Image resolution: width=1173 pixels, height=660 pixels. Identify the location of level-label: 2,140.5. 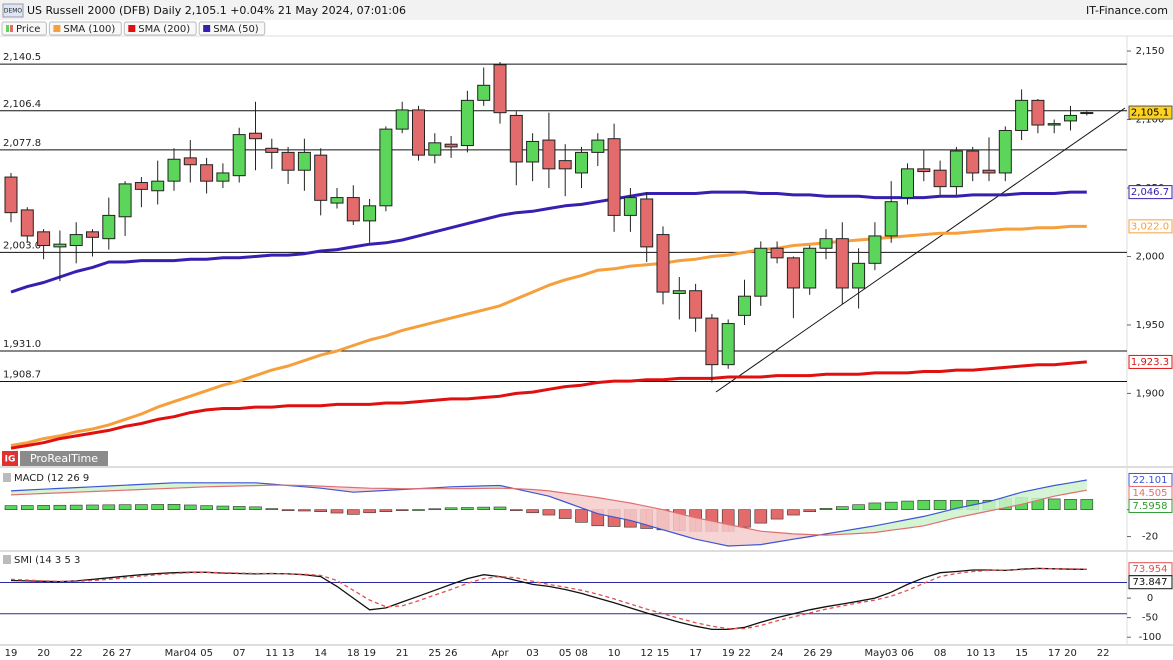
(22, 57).